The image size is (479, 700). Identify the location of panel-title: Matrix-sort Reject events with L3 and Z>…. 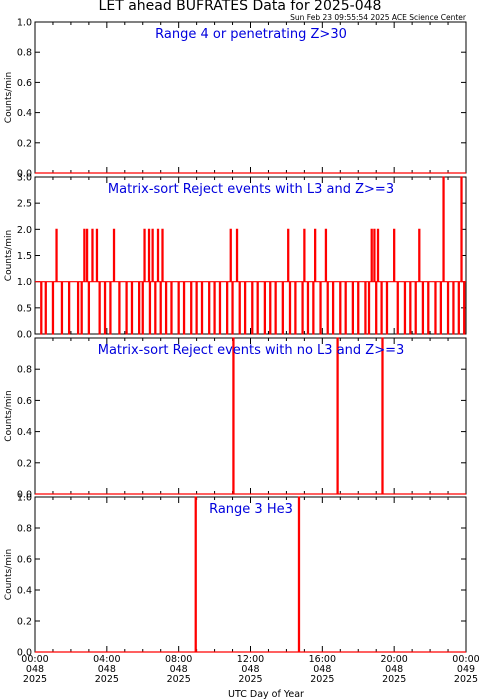
(251, 189).